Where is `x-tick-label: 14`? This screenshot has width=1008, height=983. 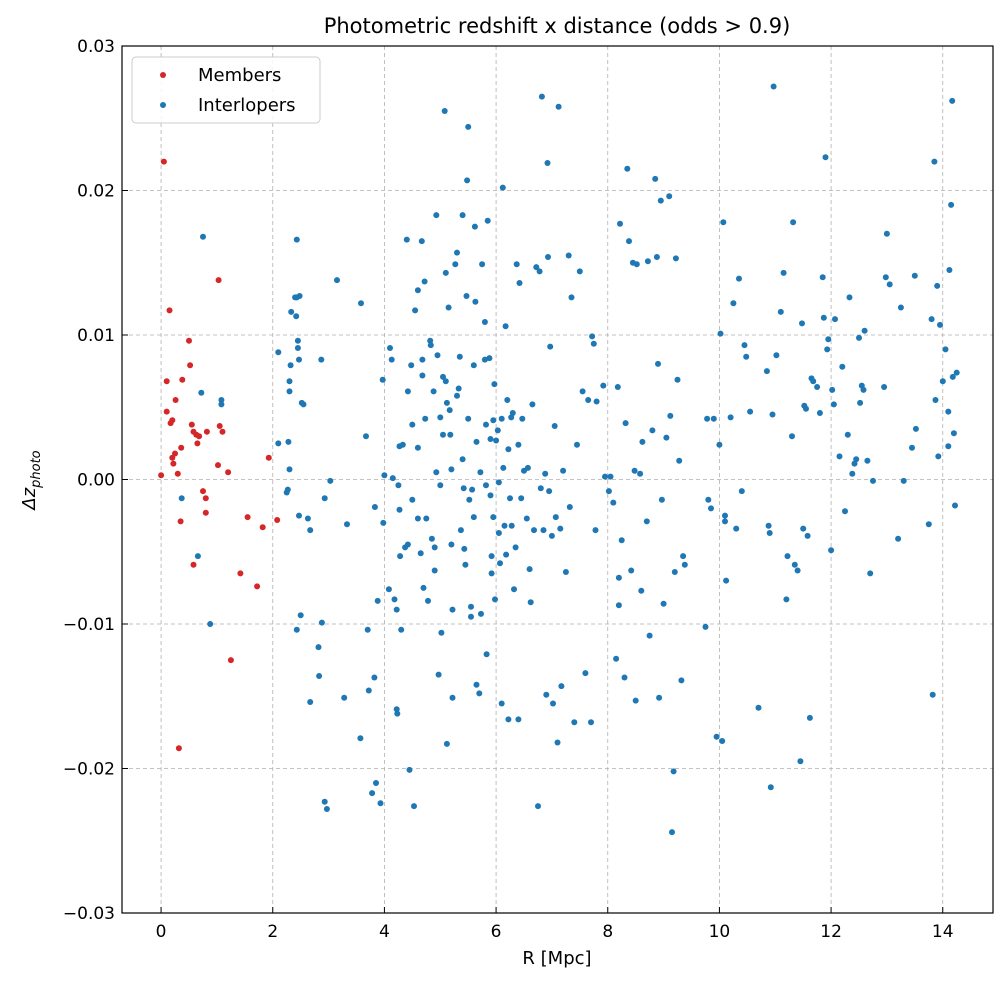
x-tick-label: 14 is located at coordinates (943, 932).